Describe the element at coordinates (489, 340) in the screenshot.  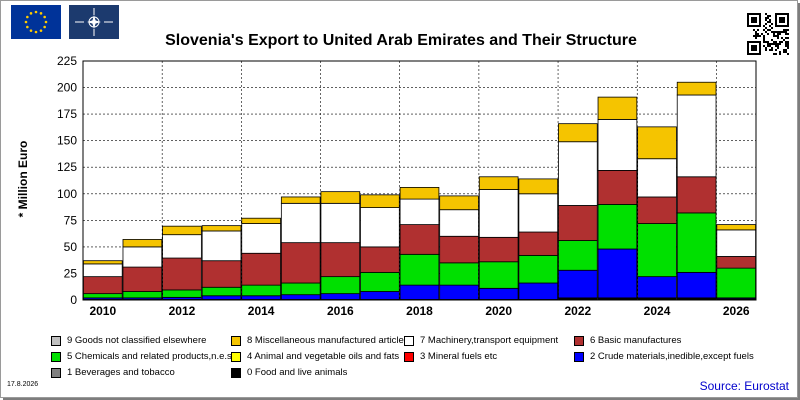
I see `legend-label: 7 Machinery,transport equipment` at that location.